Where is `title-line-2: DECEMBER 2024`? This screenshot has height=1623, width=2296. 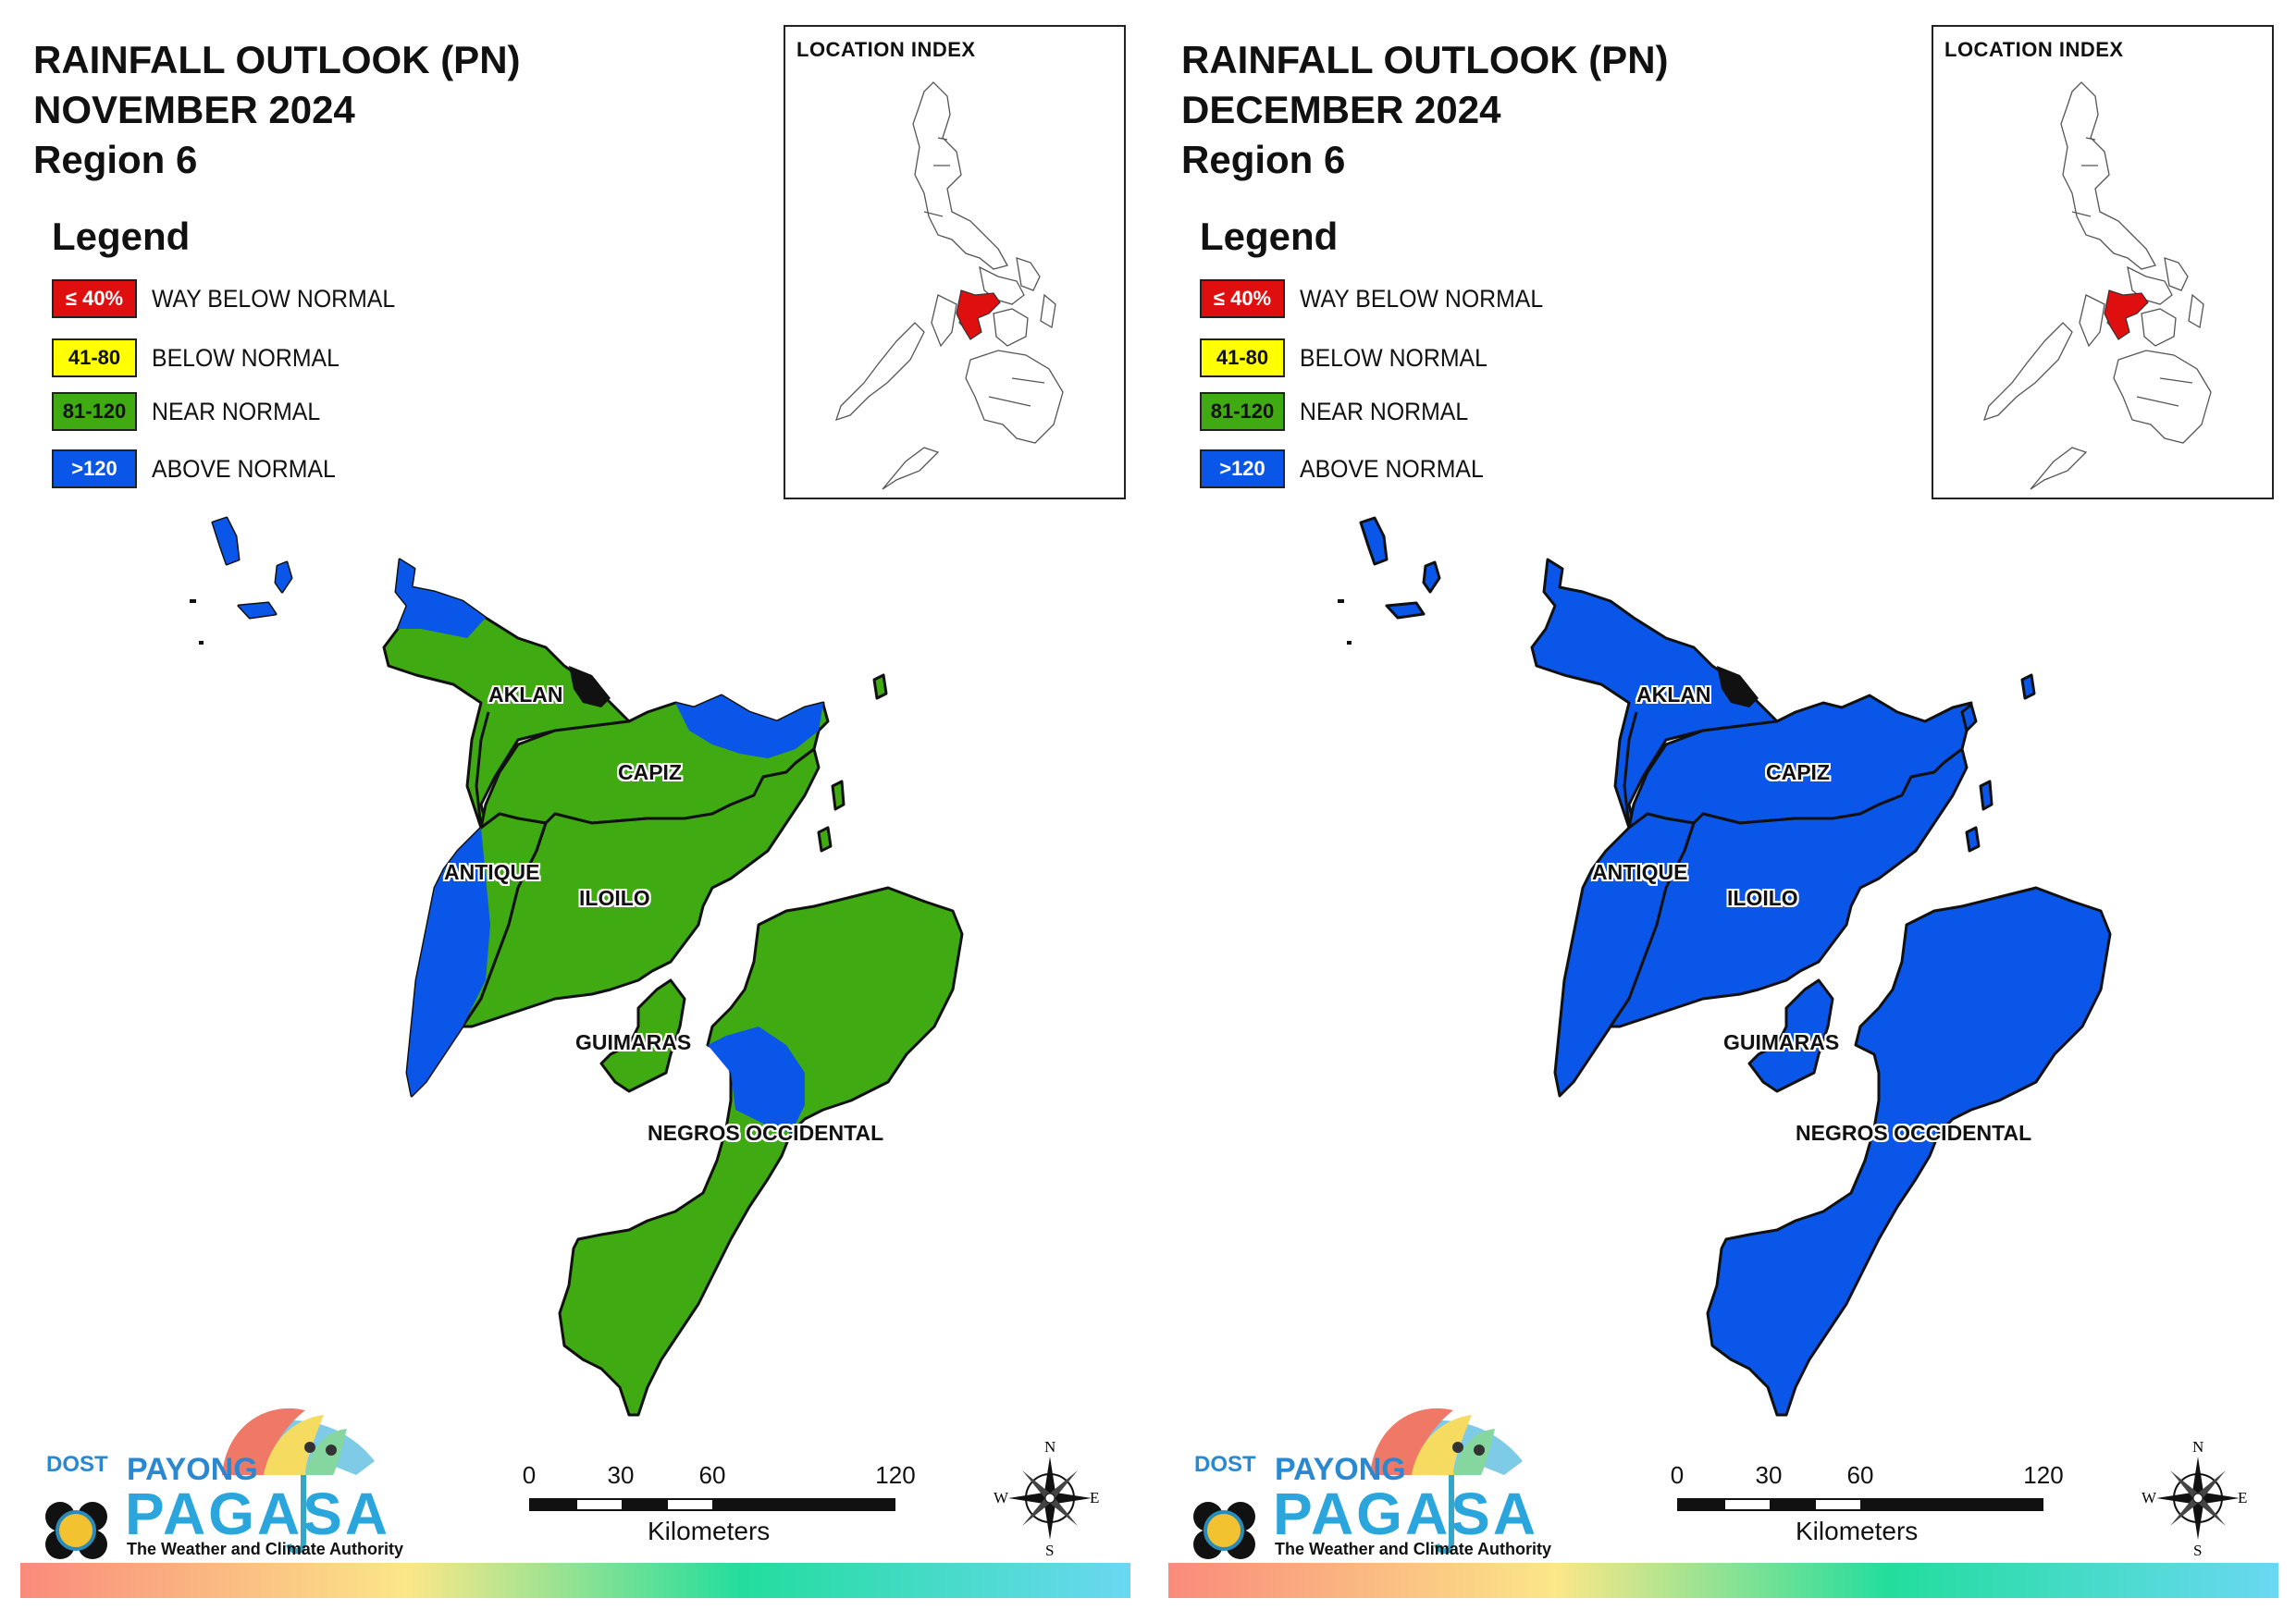 title-line-2: DECEMBER 2024 is located at coordinates (1341, 109).